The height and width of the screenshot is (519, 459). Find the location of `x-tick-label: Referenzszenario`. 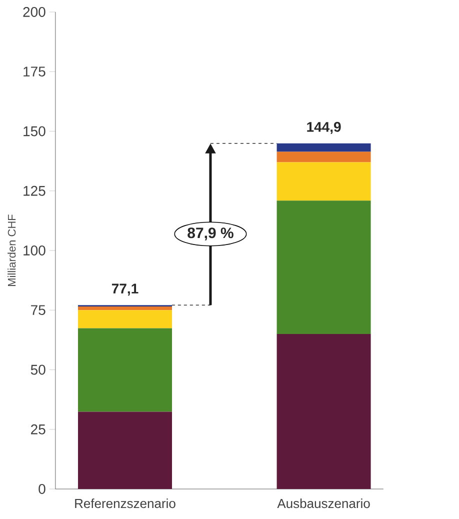

x-tick-label: Referenzszenario is located at coordinates (125, 503).